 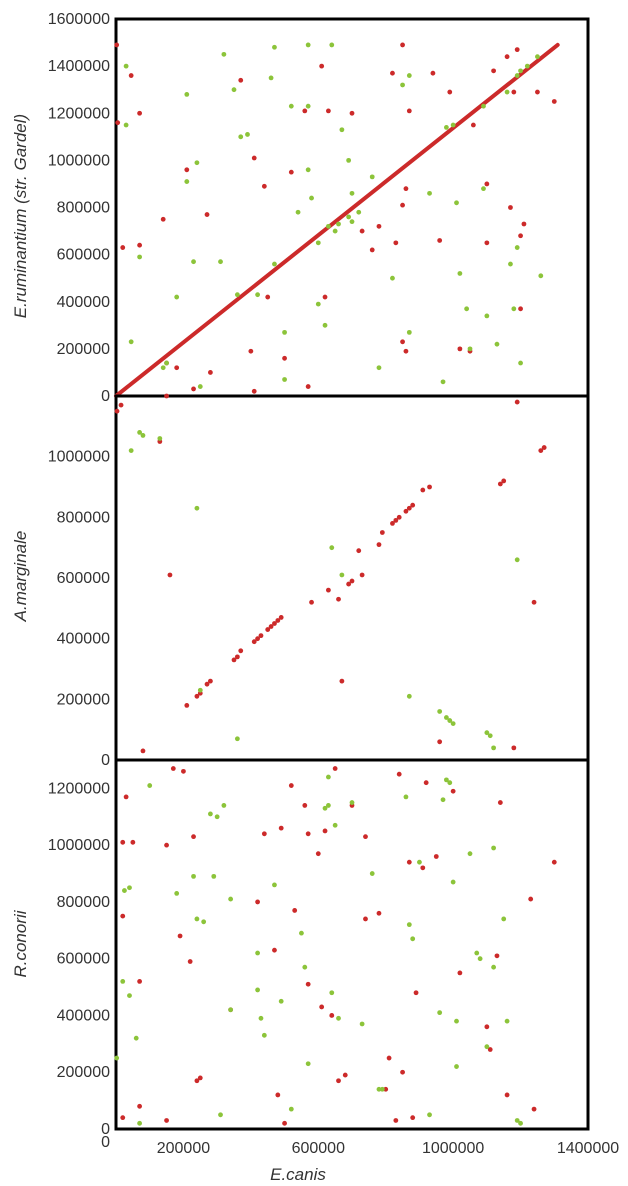 What do you see at coordinates (79, 19) in the screenshot?
I see `y-tick-label: 1600000` at bounding box center [79, 19].